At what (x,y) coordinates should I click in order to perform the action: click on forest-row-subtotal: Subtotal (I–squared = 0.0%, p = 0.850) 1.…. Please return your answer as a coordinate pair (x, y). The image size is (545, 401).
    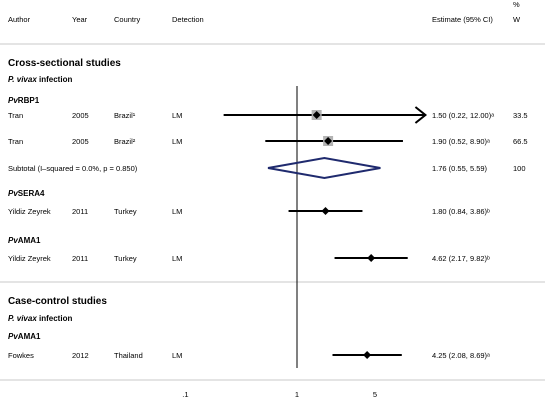
    Looking at the image, I should click on (267, 168).